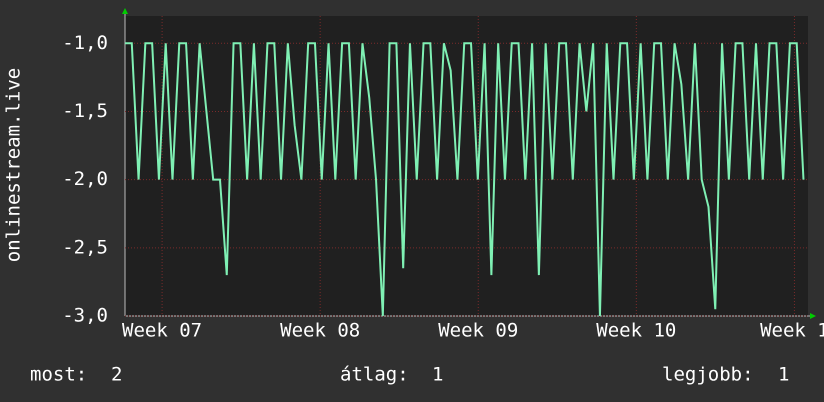 The image size is (824, 402). Describe the element at coordinates (708, 375) in the screenshot. I see `stat-label: legjobb:` at that location.